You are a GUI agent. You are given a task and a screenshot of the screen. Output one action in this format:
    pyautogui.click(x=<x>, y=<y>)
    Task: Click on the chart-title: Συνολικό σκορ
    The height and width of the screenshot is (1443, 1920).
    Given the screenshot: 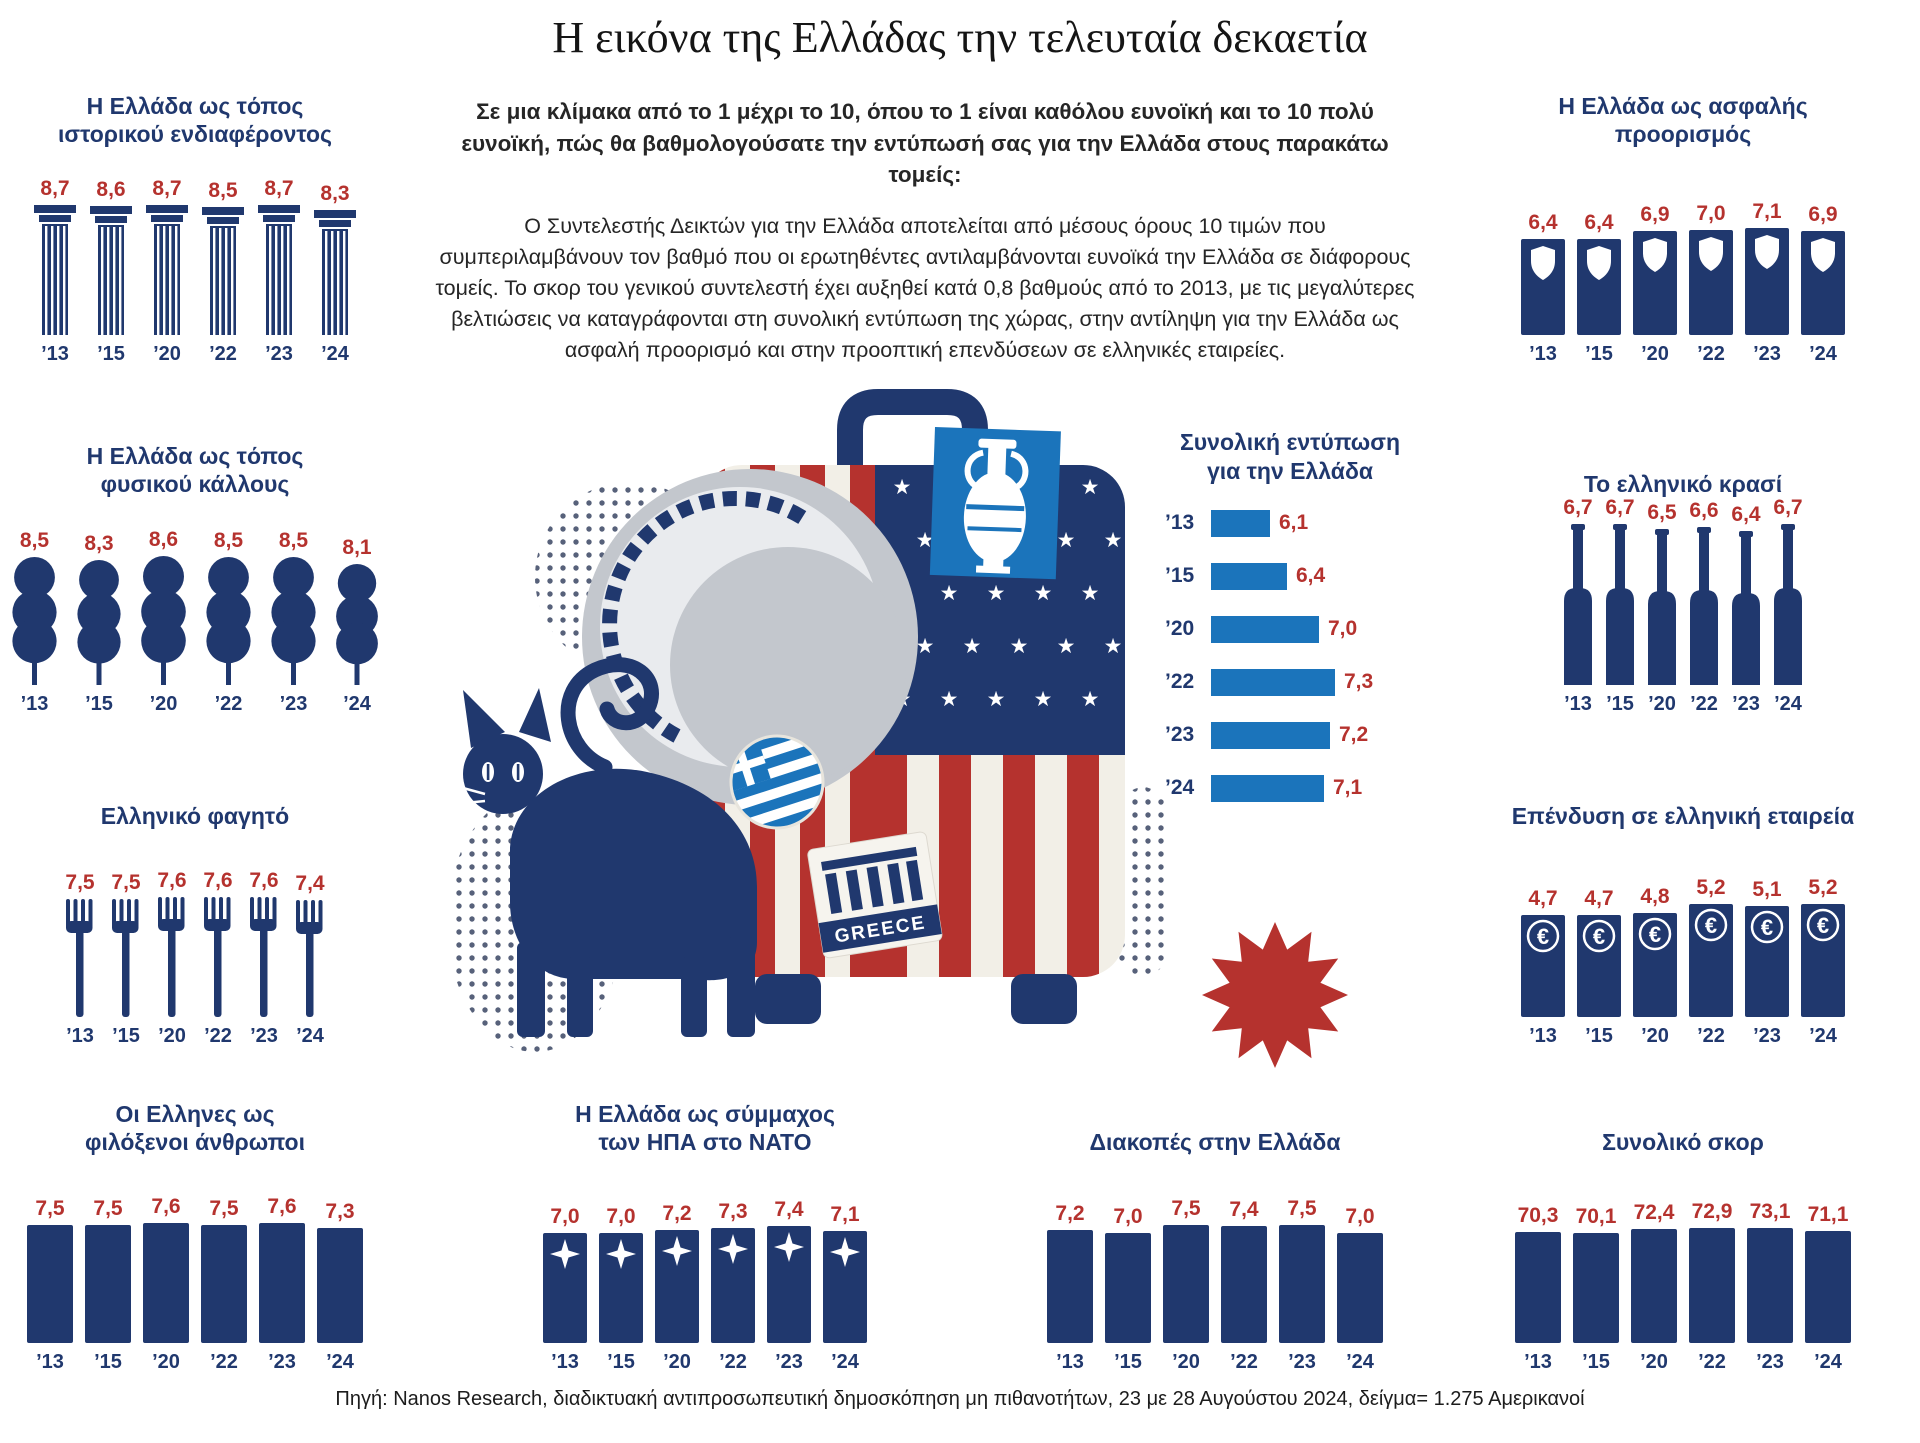 What is the action you would take?
    pyautogui.click(x=1683, y=1141)
    